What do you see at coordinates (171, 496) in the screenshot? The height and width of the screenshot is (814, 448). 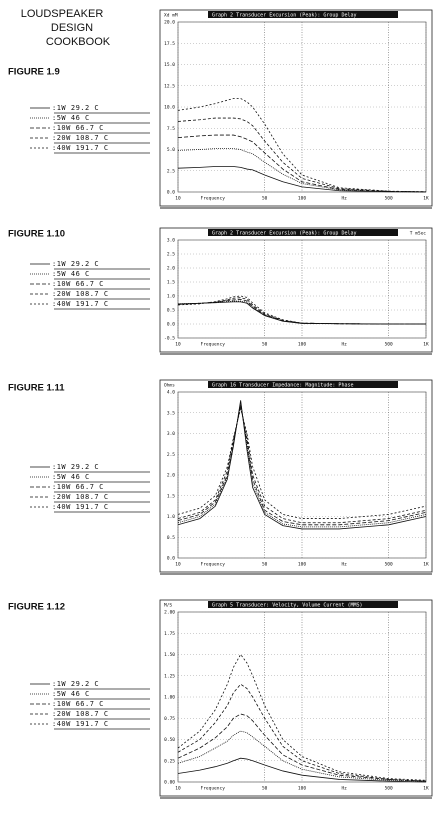 I see `y-tick-label: 1.5` at bounding box center [171, 496].